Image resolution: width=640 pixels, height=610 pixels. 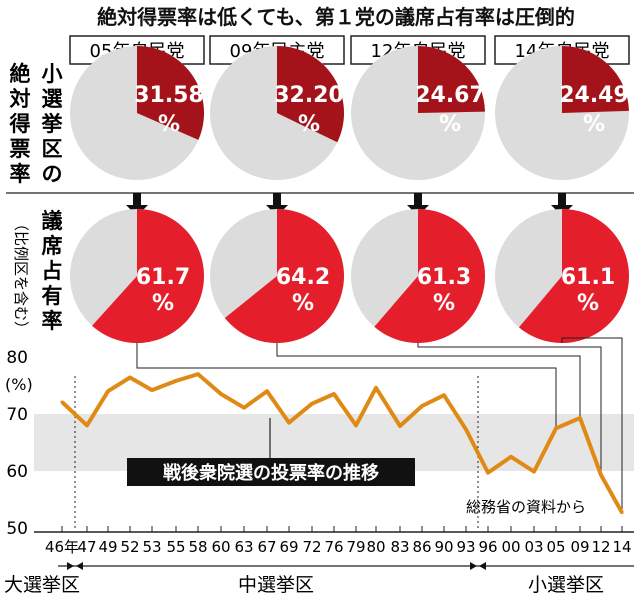 What do you see at coordinates (336, 17) in the screenshot?
I see `page-title: 絶対得票率は低くても、第１党の議席占有率は圧倒的` at bounding box center [336, 17].